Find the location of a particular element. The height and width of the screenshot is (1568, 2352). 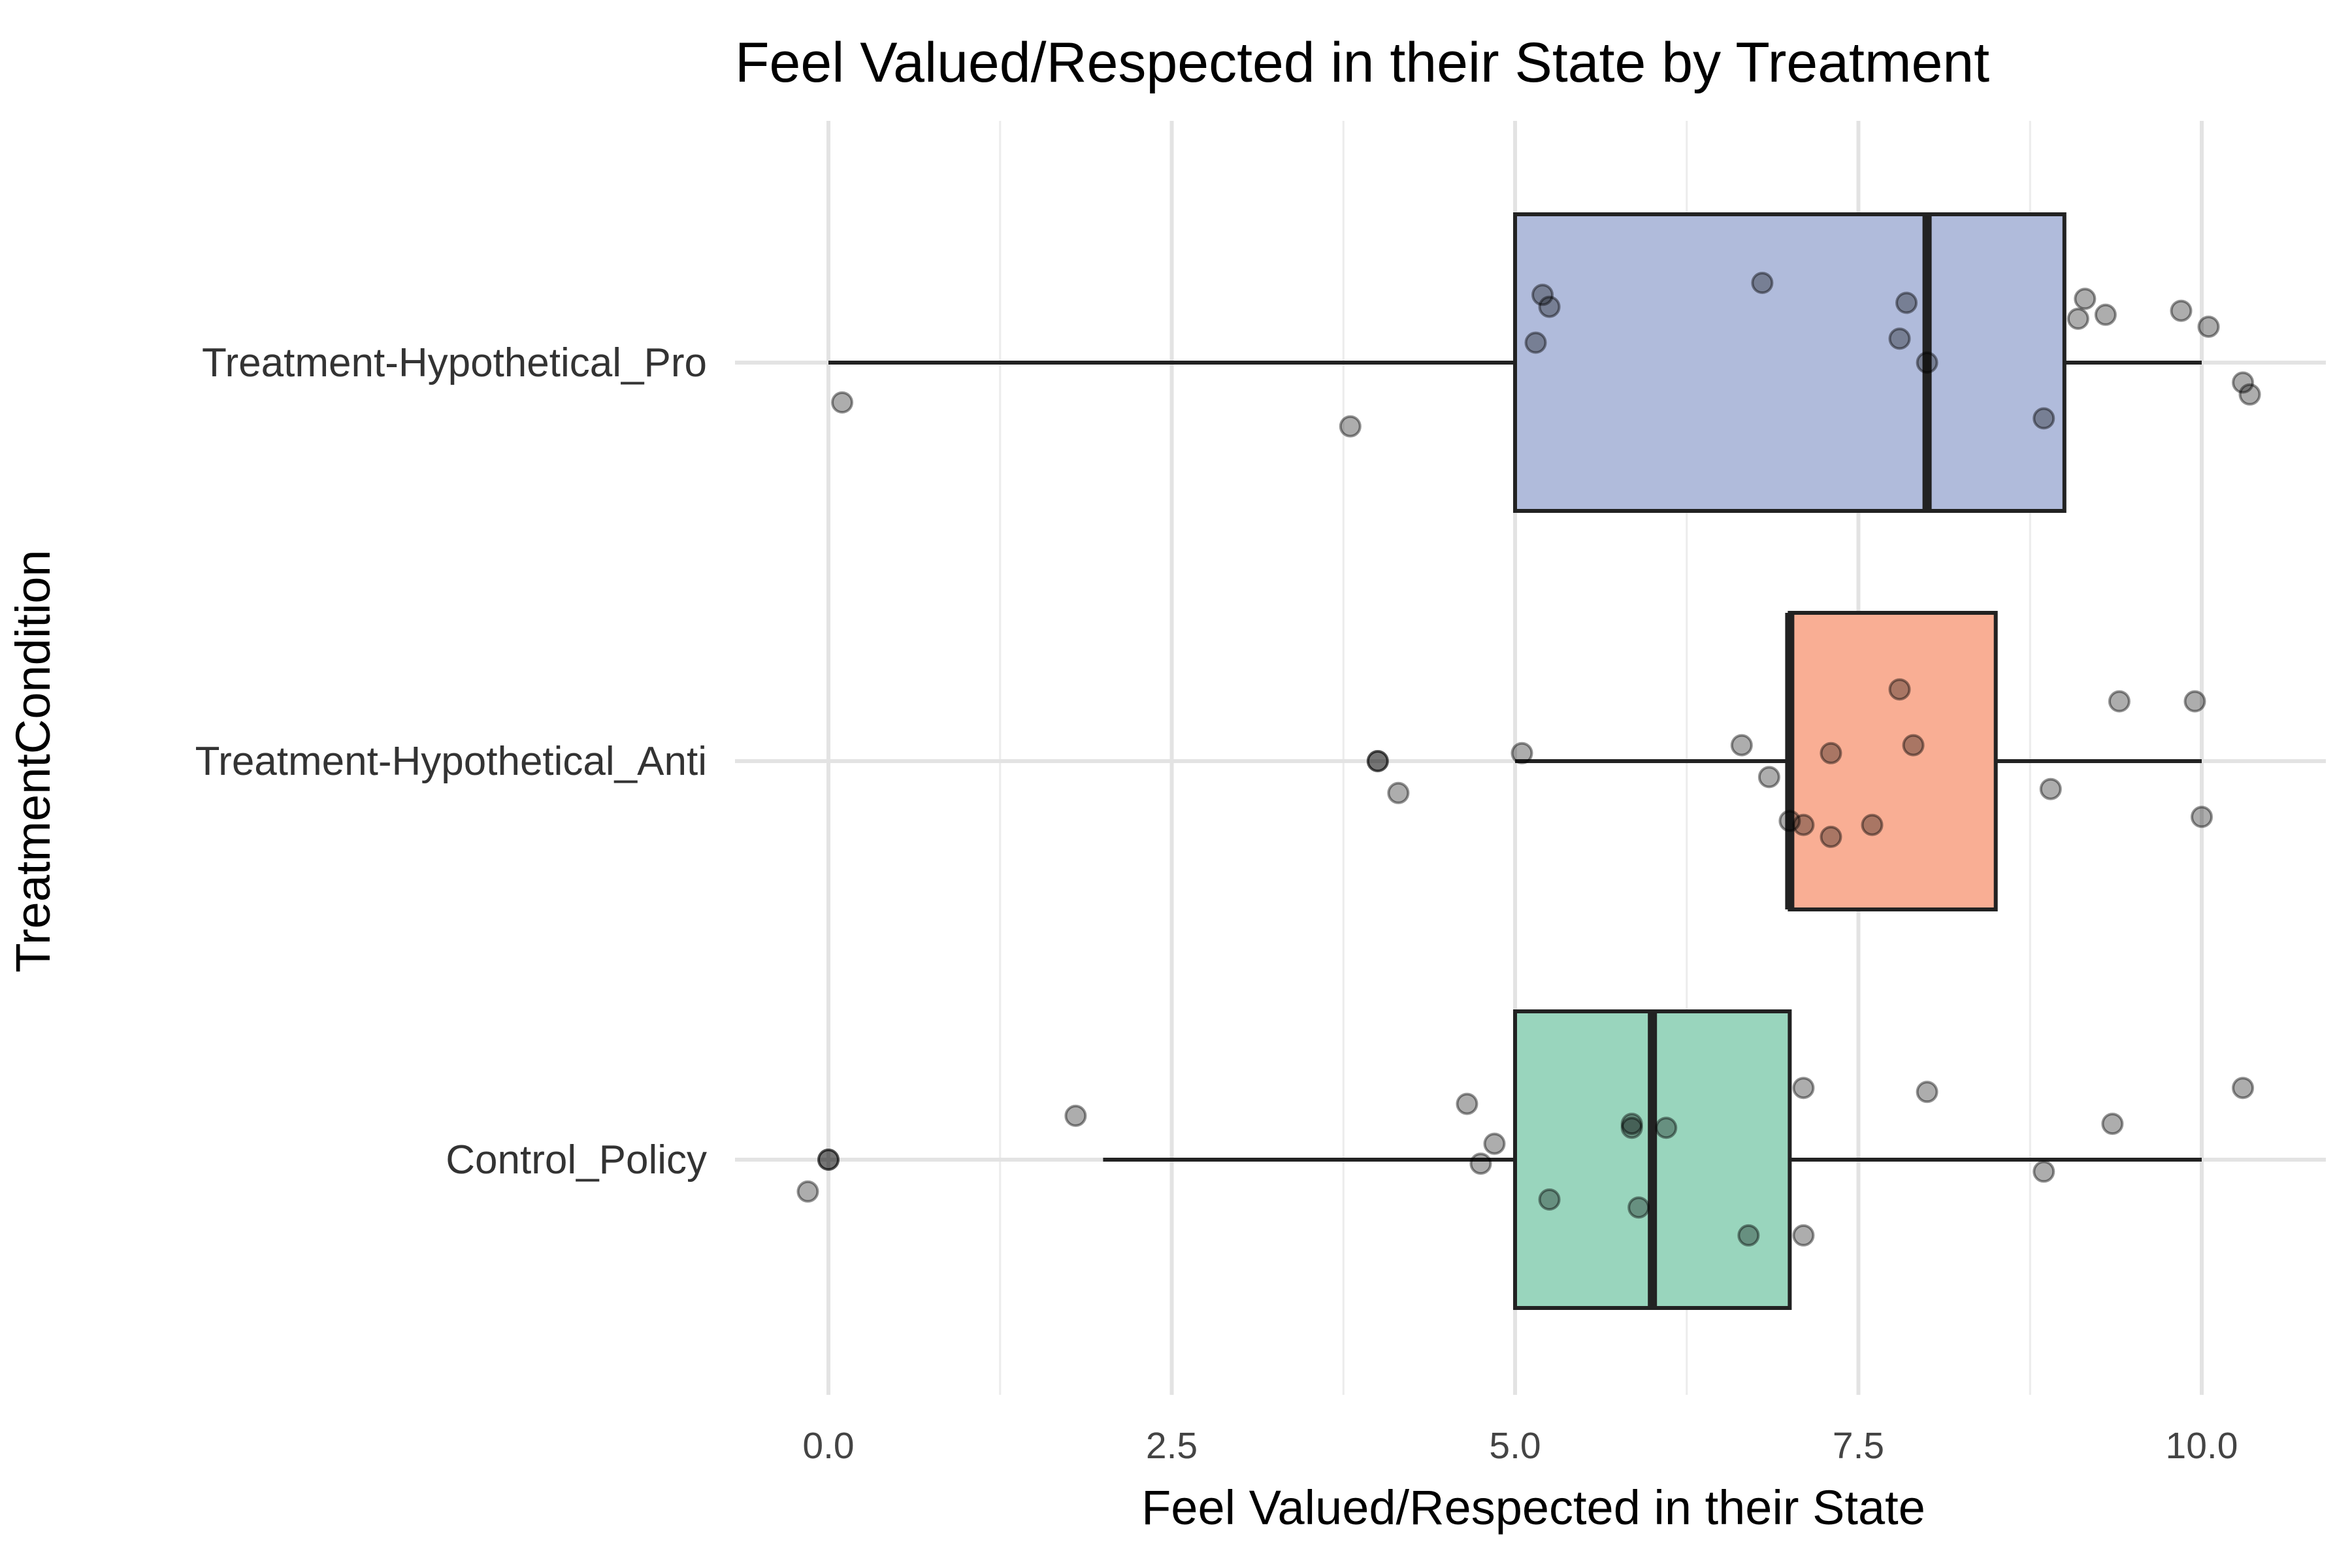

x-tick-label: 0.0 is located at coordinates (828, 1446).